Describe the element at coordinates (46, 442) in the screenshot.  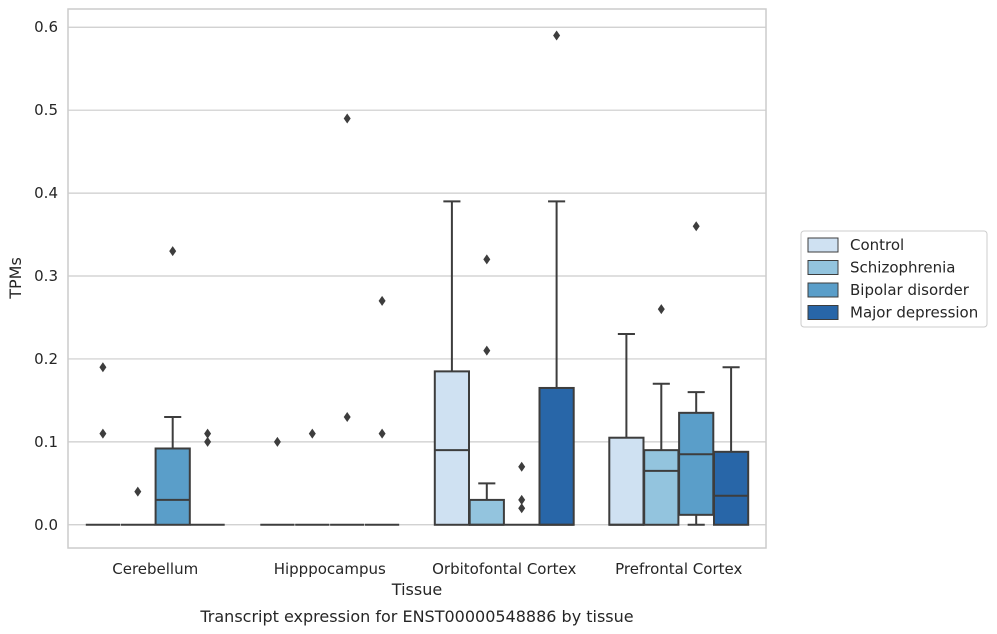
I see `y-tick-label: 0.1` at that location.